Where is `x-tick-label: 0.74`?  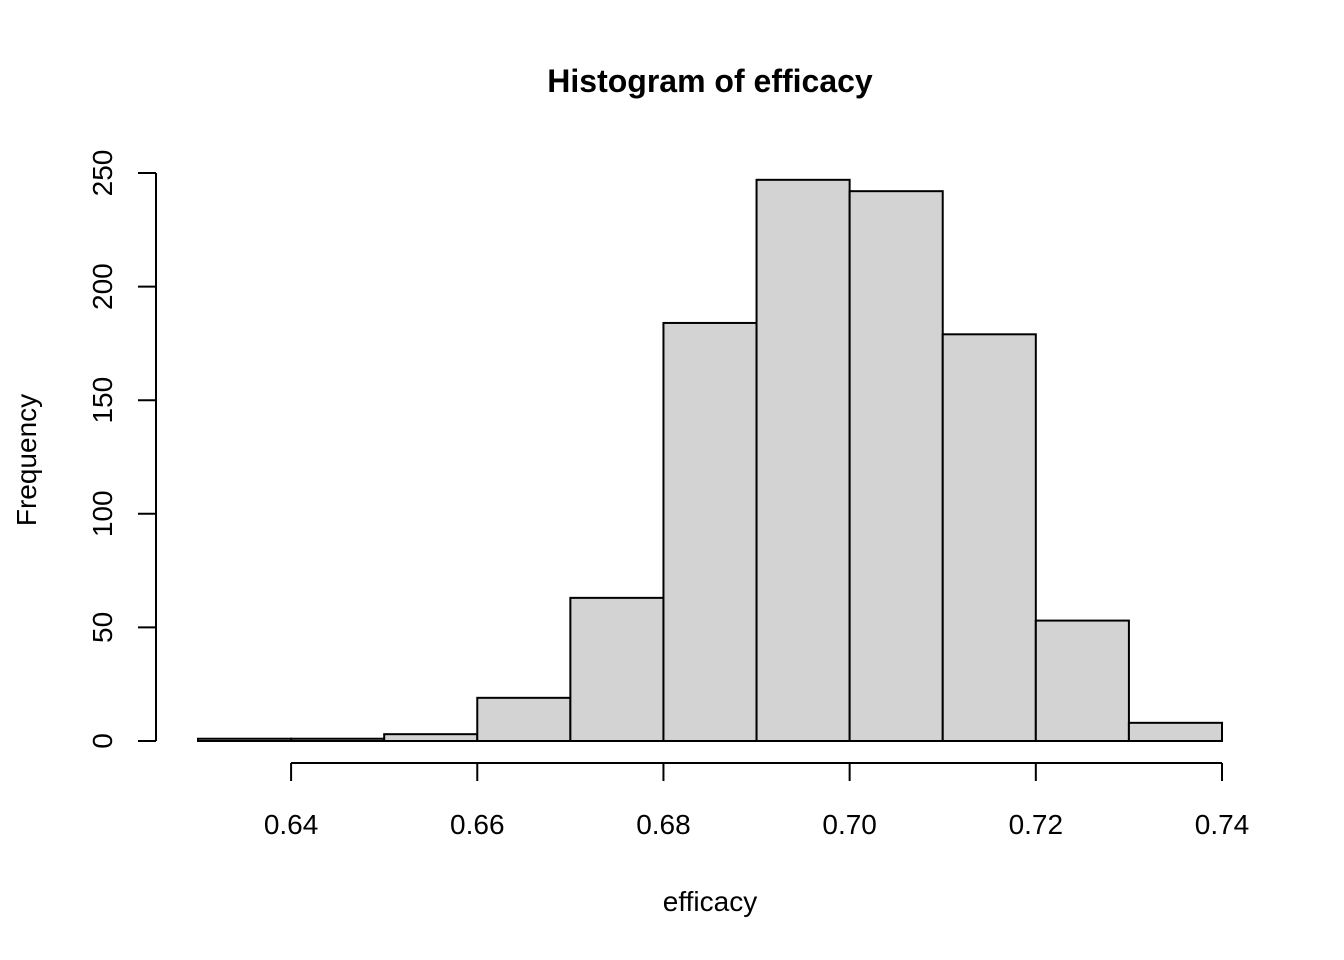 x-tick-label: 0.74 is located at coordinates (1222, 824).